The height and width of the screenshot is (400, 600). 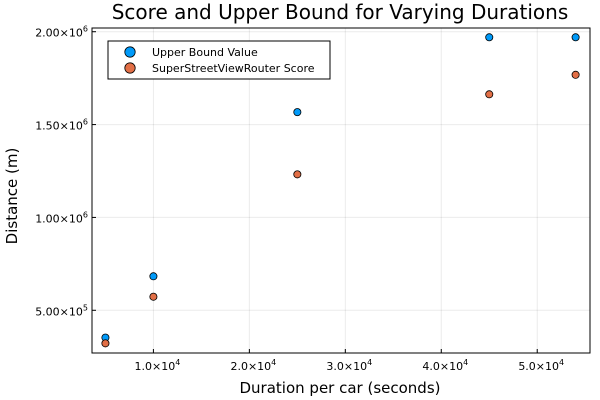 I want to click on legend-box, so click(x=219, y=60).